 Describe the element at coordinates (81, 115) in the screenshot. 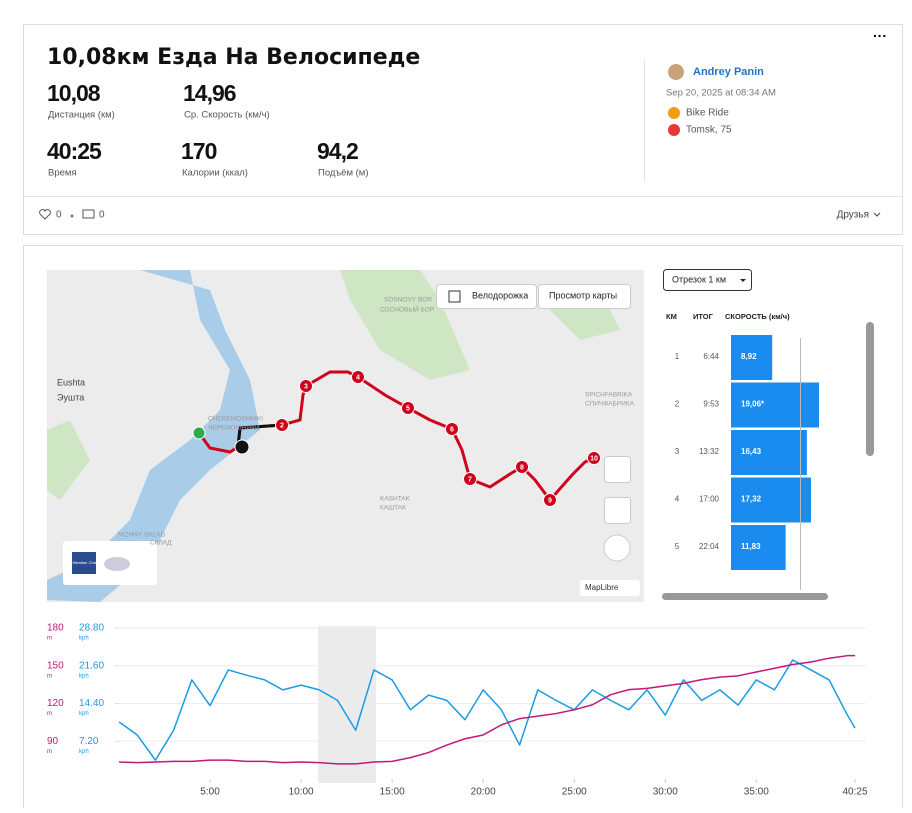

I see `stat-label: Дистанция (км)` at that location.